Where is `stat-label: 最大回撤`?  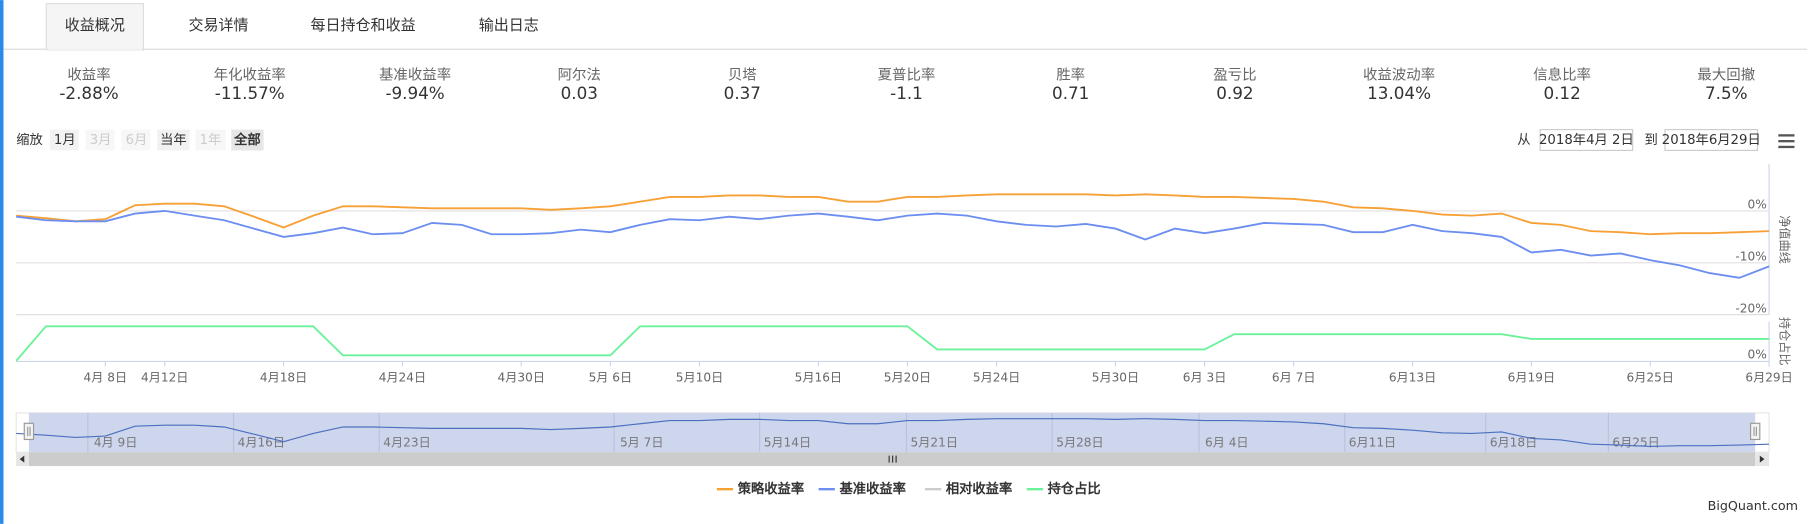
stat-label: 最大回撤 is located at coordinates (1726, 74).